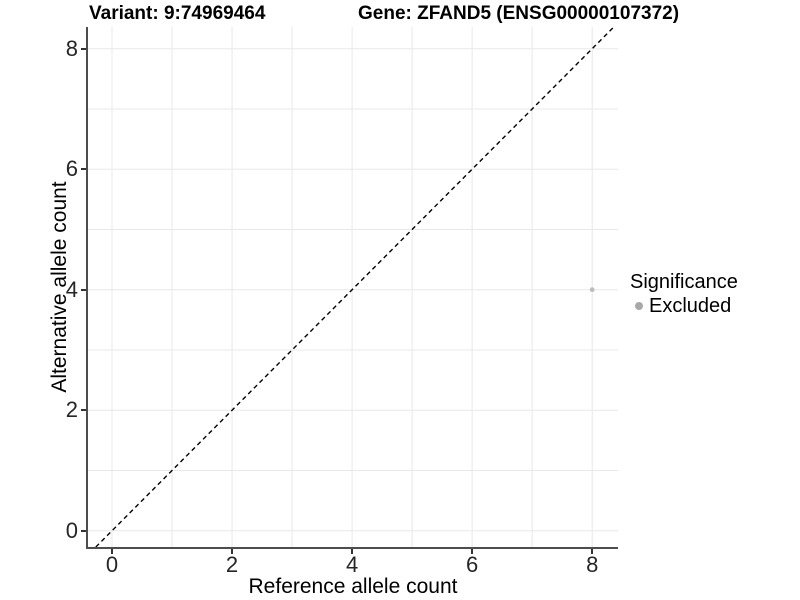 The height and width of the screenshot is (600, 800). Describe the element at coordinates (592, 290) in the screenshot. I see `data-point` at that location.